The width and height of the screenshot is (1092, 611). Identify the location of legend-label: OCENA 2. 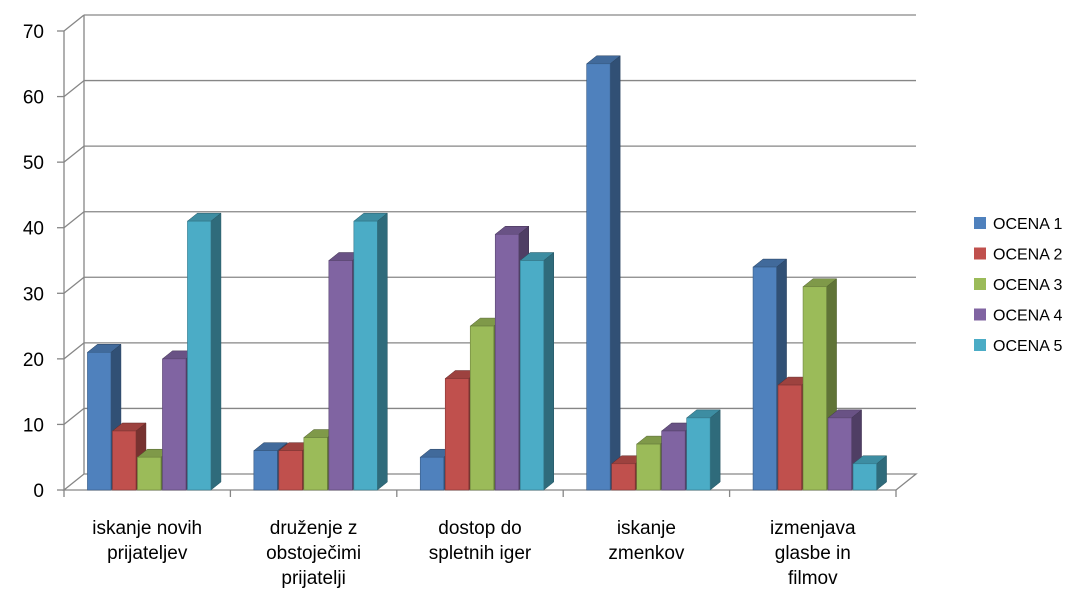
(1027, 255).